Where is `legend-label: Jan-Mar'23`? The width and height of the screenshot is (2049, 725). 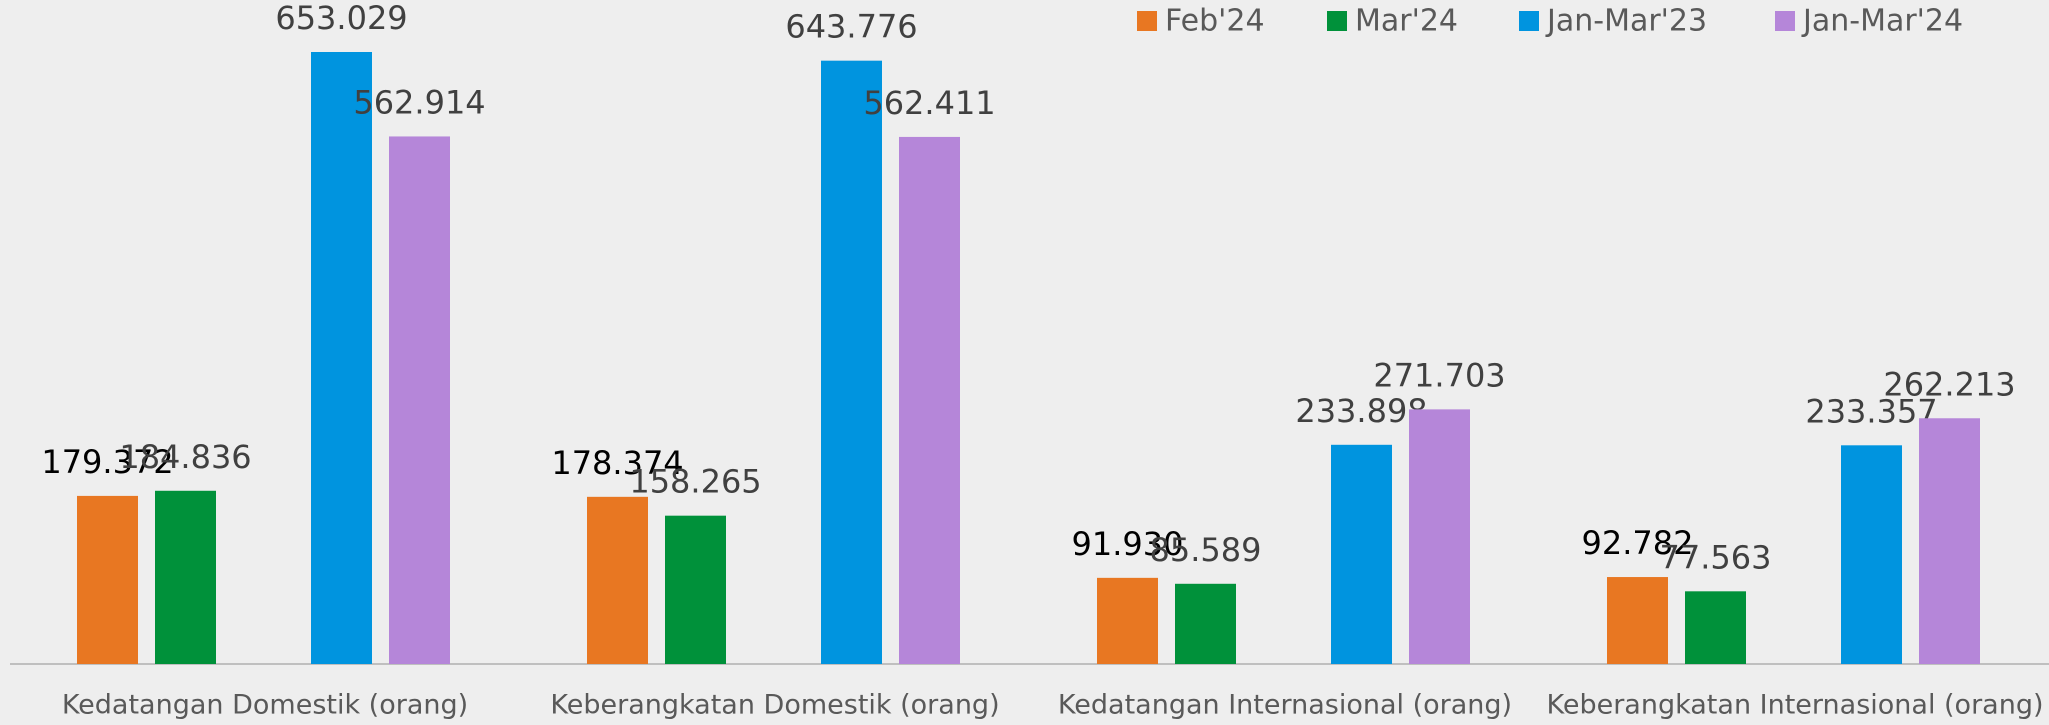 legend-label: Jan-Mar'23 is located at coordinates (1626, 21).